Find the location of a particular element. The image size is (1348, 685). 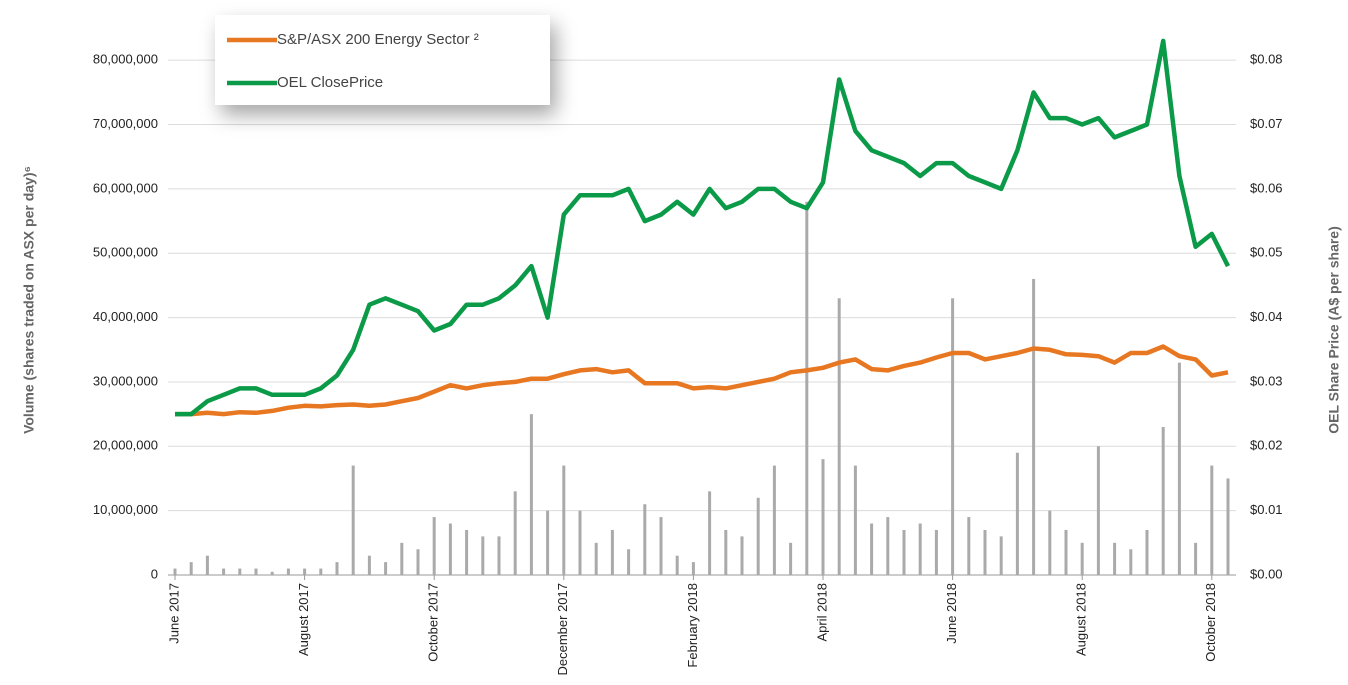

legend-box is located at coordinates (382, 60).